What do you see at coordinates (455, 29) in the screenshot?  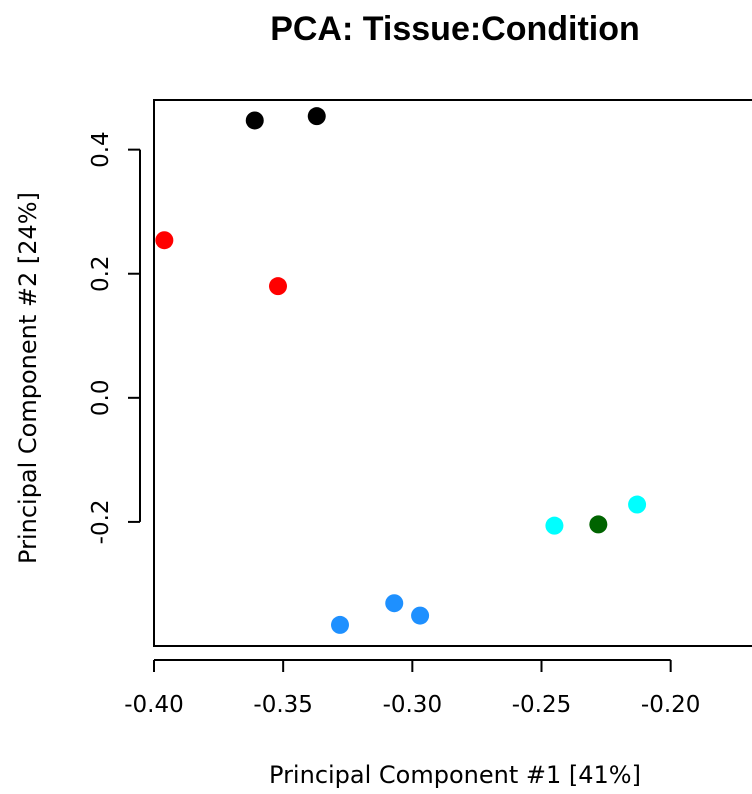 I see `chart-title: PCA: Tissue:Condition` at bounding box center [455, 29].